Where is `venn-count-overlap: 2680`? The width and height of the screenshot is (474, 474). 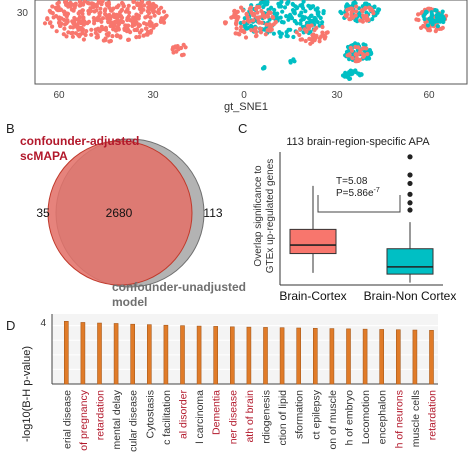 venn-count-overlap: 2680 is located at coordinates (119, 213).